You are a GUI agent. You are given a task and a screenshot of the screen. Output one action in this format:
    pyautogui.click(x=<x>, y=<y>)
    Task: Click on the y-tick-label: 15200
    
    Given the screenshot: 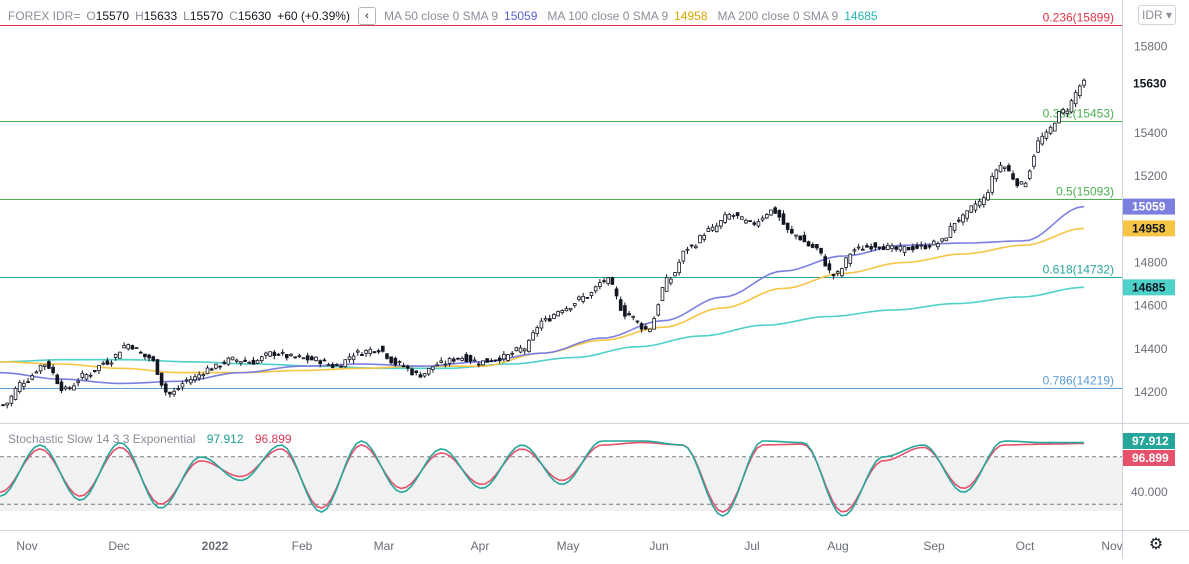 What is the action you would take?
    pyautogui.click(x=1151, y=176)
    